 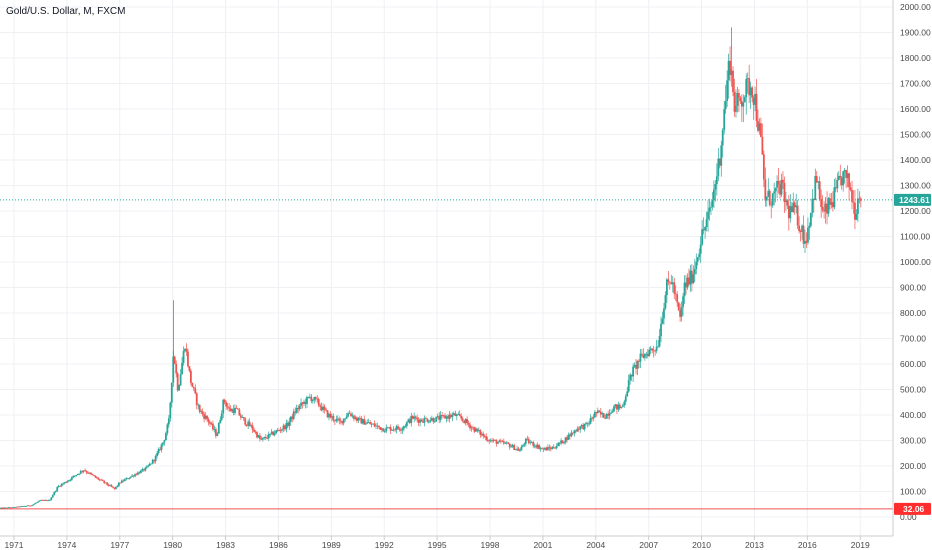 I want to click on x-tick-label: 2007, so click(x=648, y=545).